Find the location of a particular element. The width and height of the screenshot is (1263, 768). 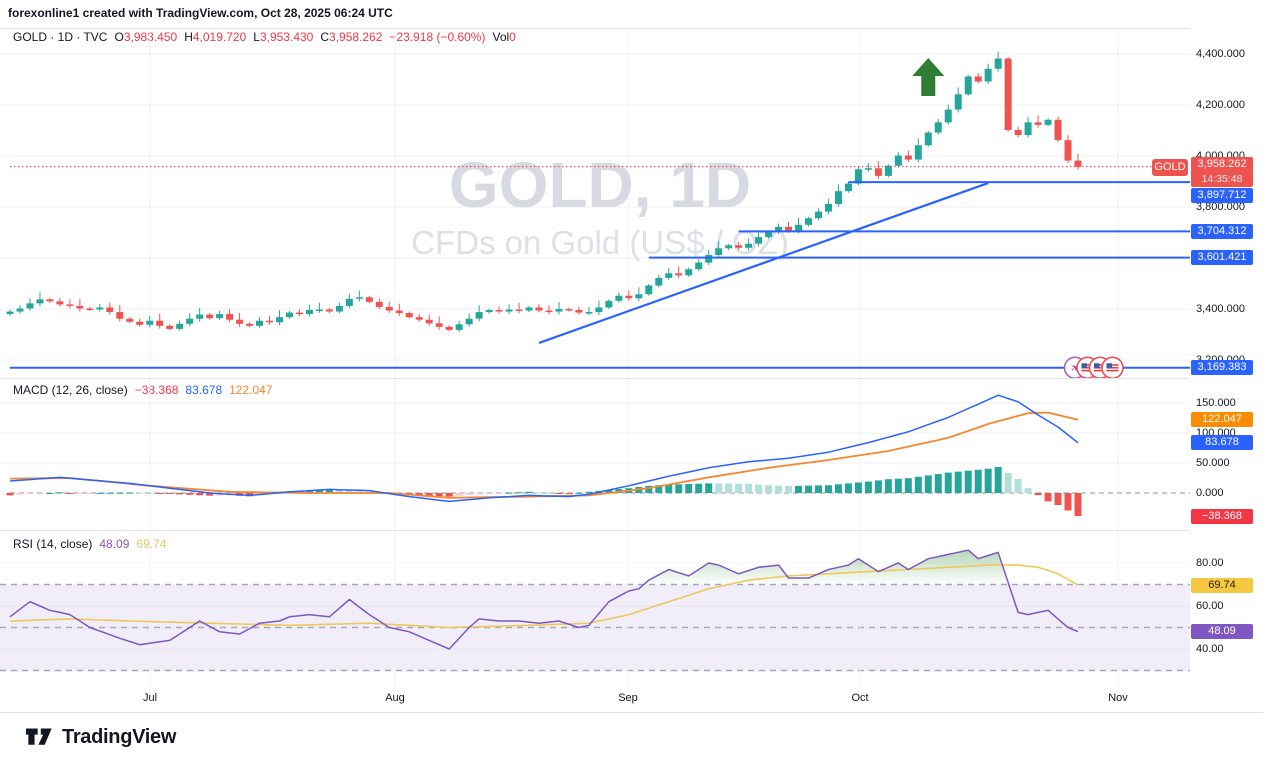

pane-divider-macd is located at coordinates (631, 378).